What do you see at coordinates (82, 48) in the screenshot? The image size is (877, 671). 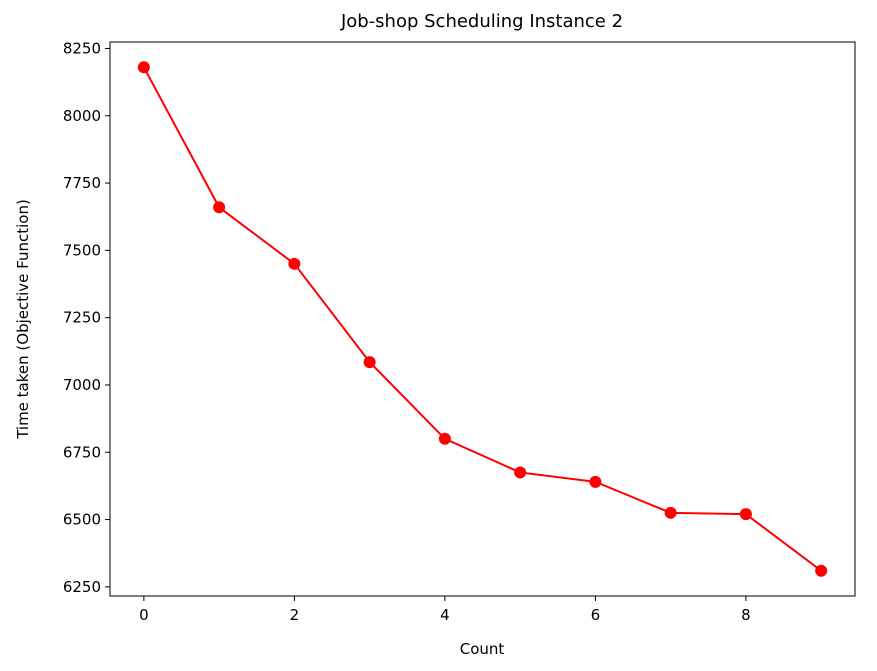 I see `y-tick-label: 8250` at bounding box center [82, 48].